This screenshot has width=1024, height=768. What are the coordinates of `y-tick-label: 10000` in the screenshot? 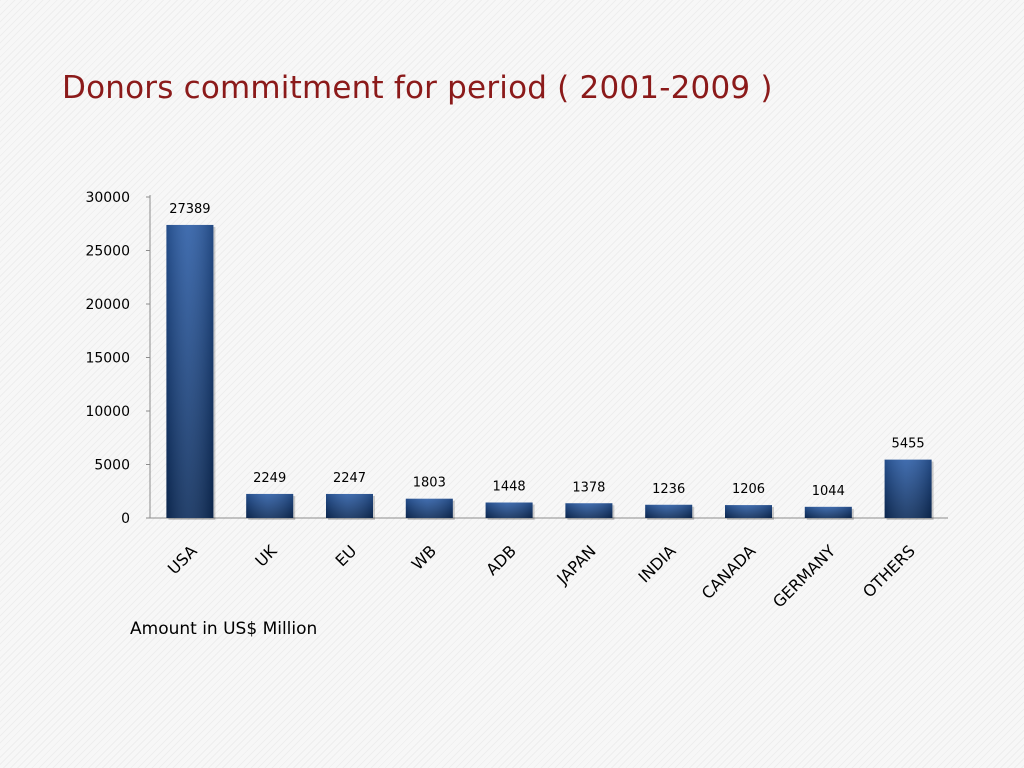 It's located at (107, 412).